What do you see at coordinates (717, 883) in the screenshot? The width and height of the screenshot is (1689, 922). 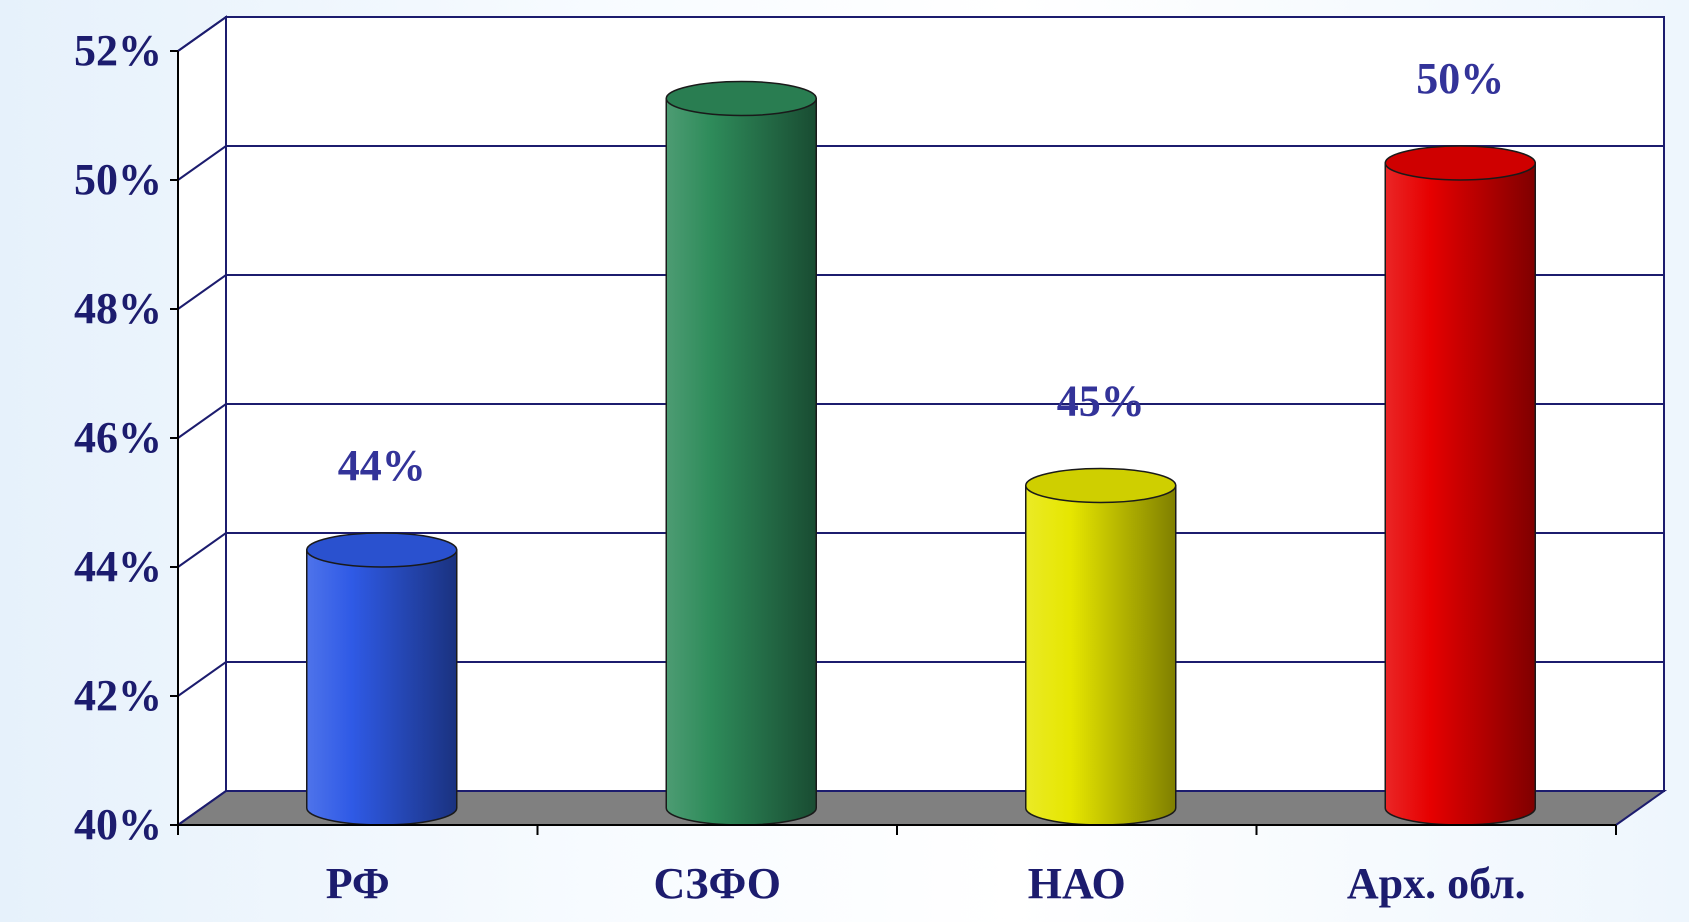 I see `category-label: СЗФО` at bounding box center [717, 883].